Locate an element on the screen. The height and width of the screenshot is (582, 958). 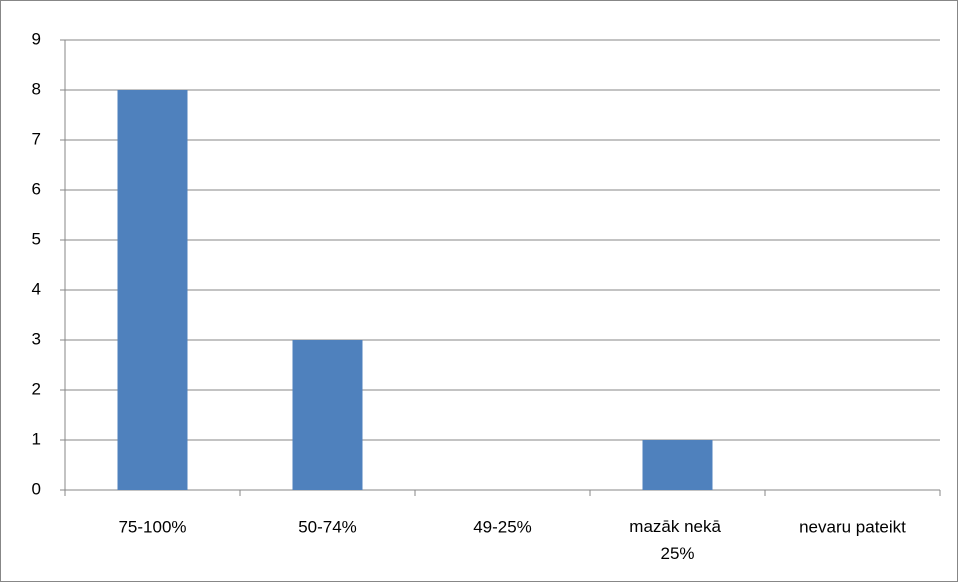
y-tick-label: 6 is located at coordinates (36, 188).